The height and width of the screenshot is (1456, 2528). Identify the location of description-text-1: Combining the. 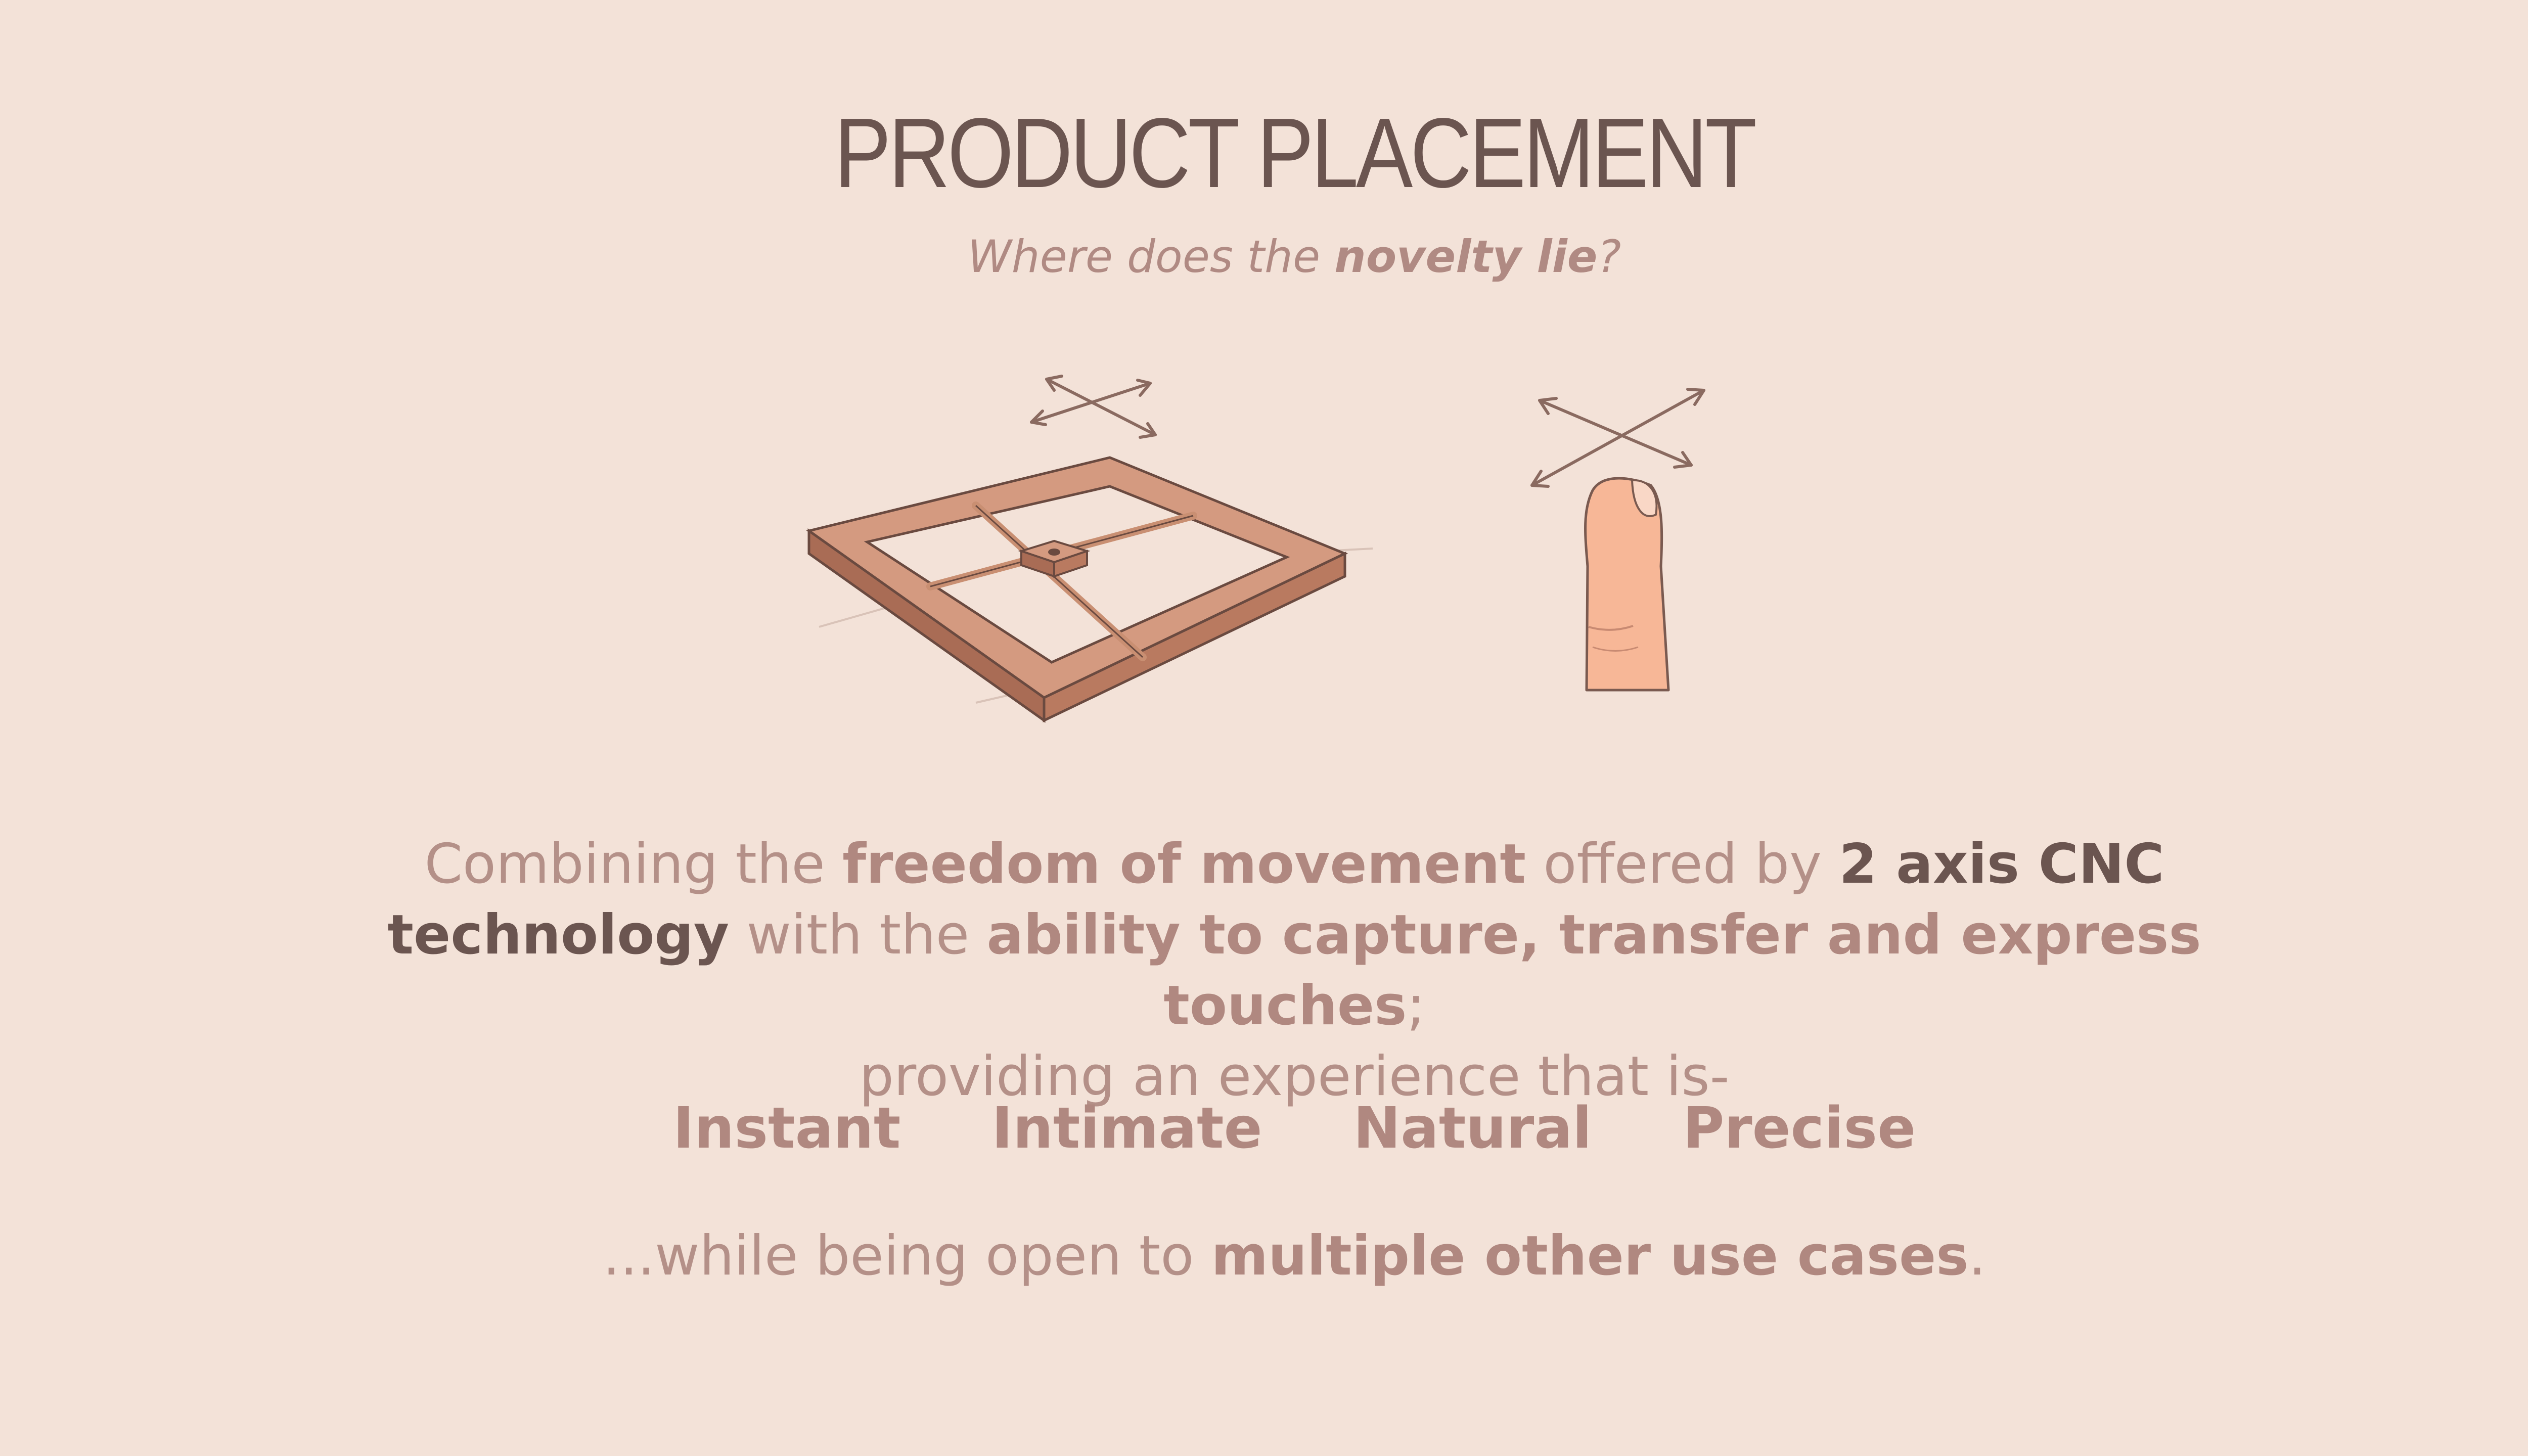
(634, 864).